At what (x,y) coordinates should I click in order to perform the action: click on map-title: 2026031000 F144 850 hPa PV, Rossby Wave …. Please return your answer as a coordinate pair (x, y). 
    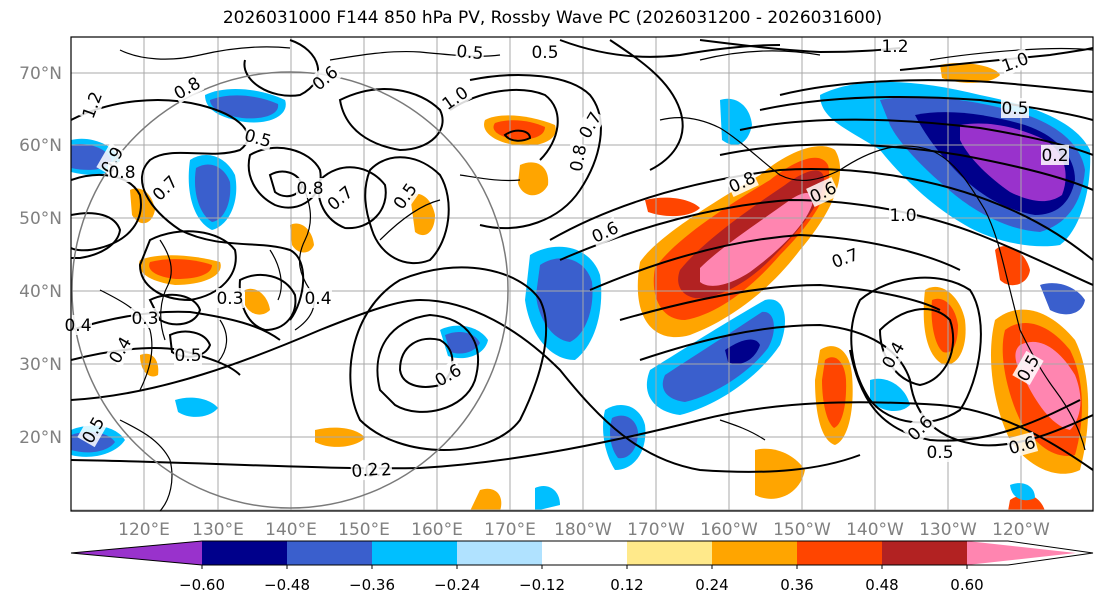
    Looking at the image, I should click on (552, 18).